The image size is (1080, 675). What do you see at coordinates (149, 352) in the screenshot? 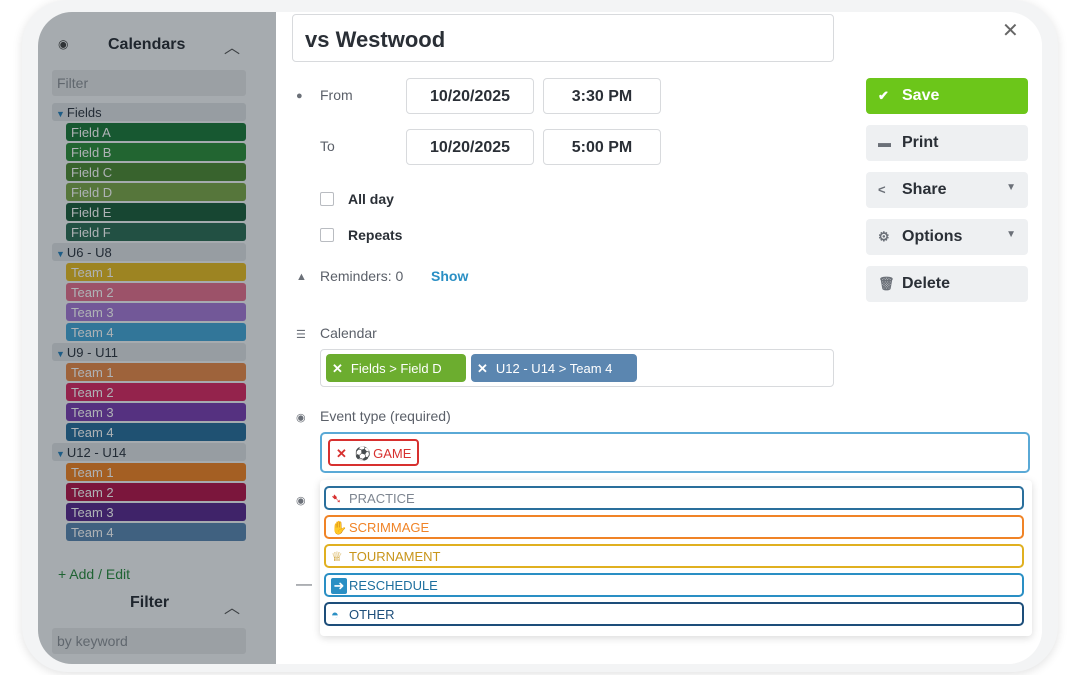
I see `calendar-group: ▼ U9 - U11` at bounding box center [149, 352].